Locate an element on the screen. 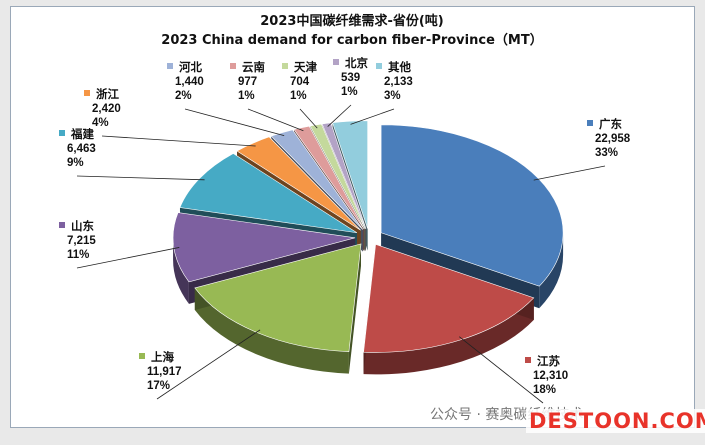  slice-percent-福建: 9% is located at coordinates (75, 163).